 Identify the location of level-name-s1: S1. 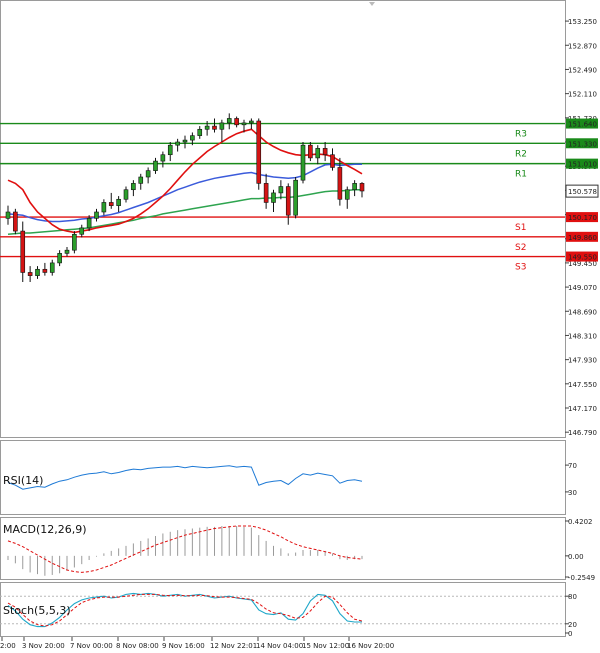
(520, 228).